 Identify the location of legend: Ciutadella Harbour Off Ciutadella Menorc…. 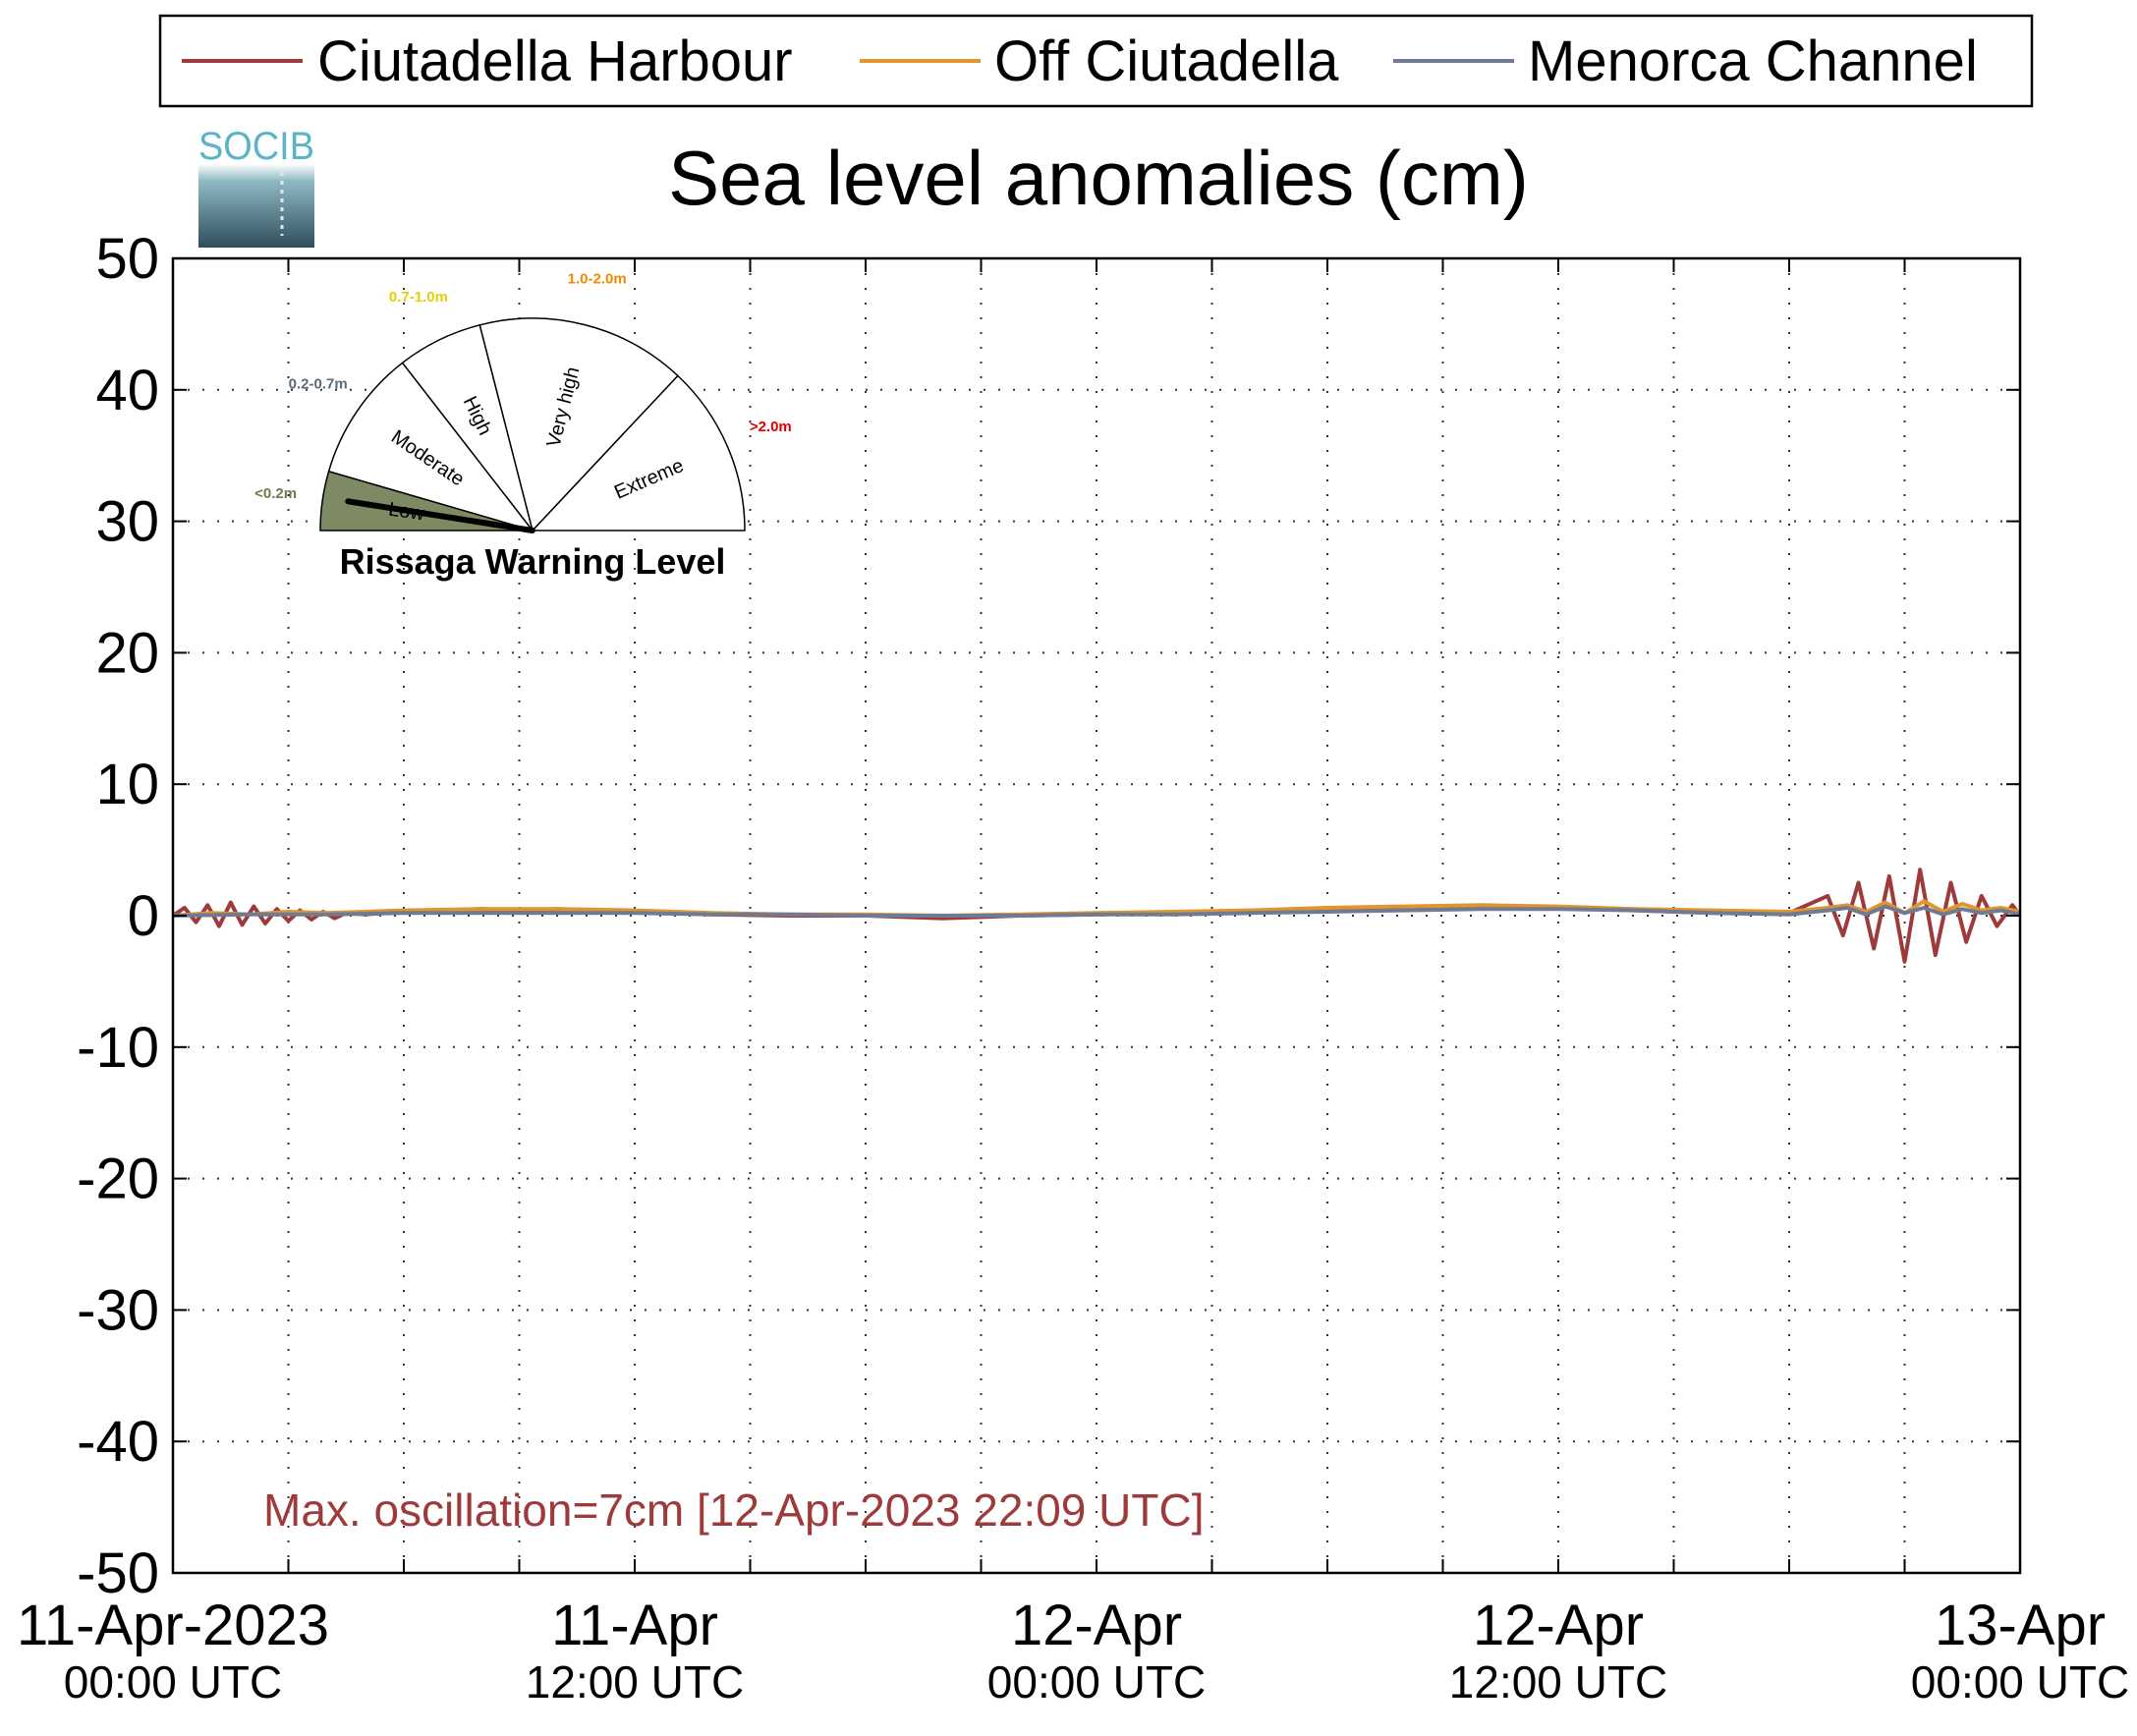
(1096, 61).